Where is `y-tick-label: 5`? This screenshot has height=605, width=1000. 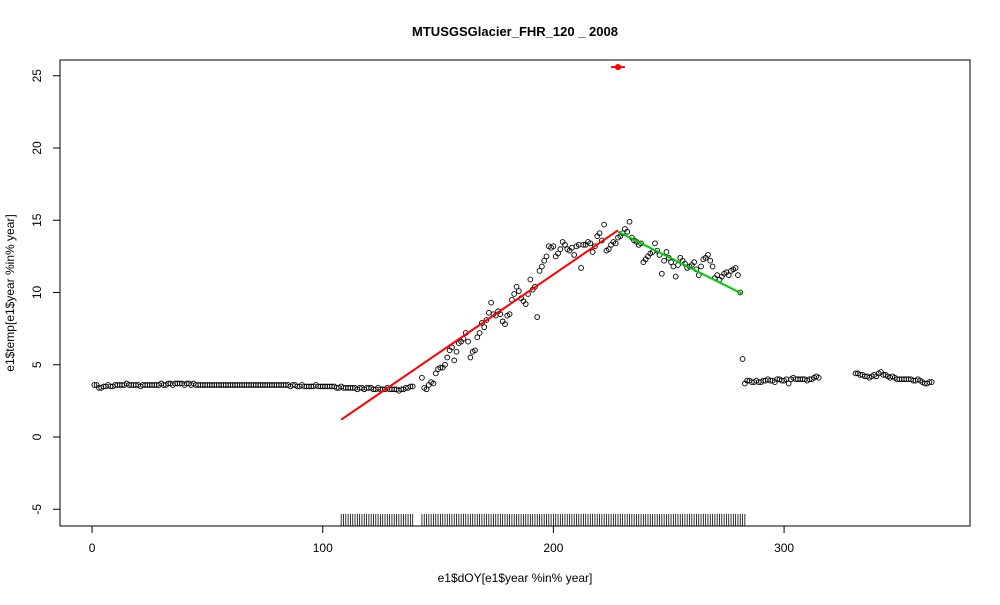
y-tick-label: 5 is located at coordinates (37, 364).